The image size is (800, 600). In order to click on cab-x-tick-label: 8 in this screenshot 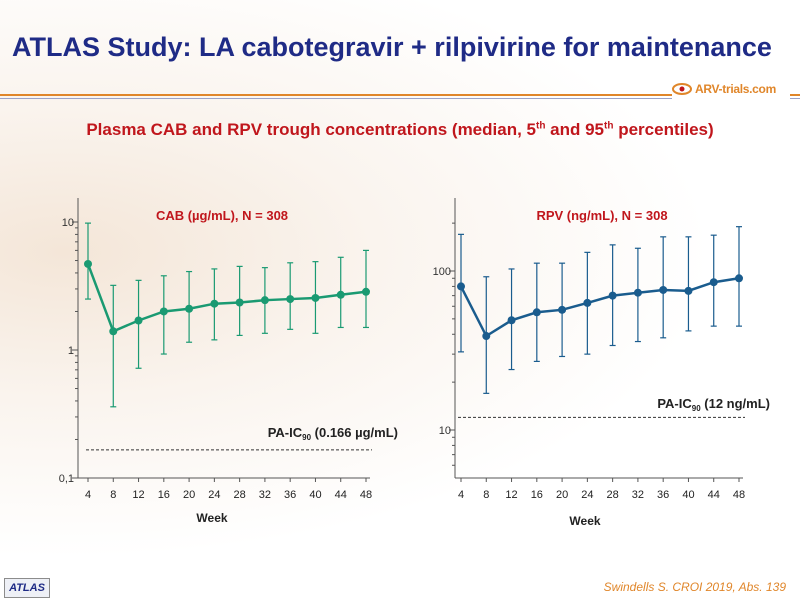, I will do `click(113, 495)`.